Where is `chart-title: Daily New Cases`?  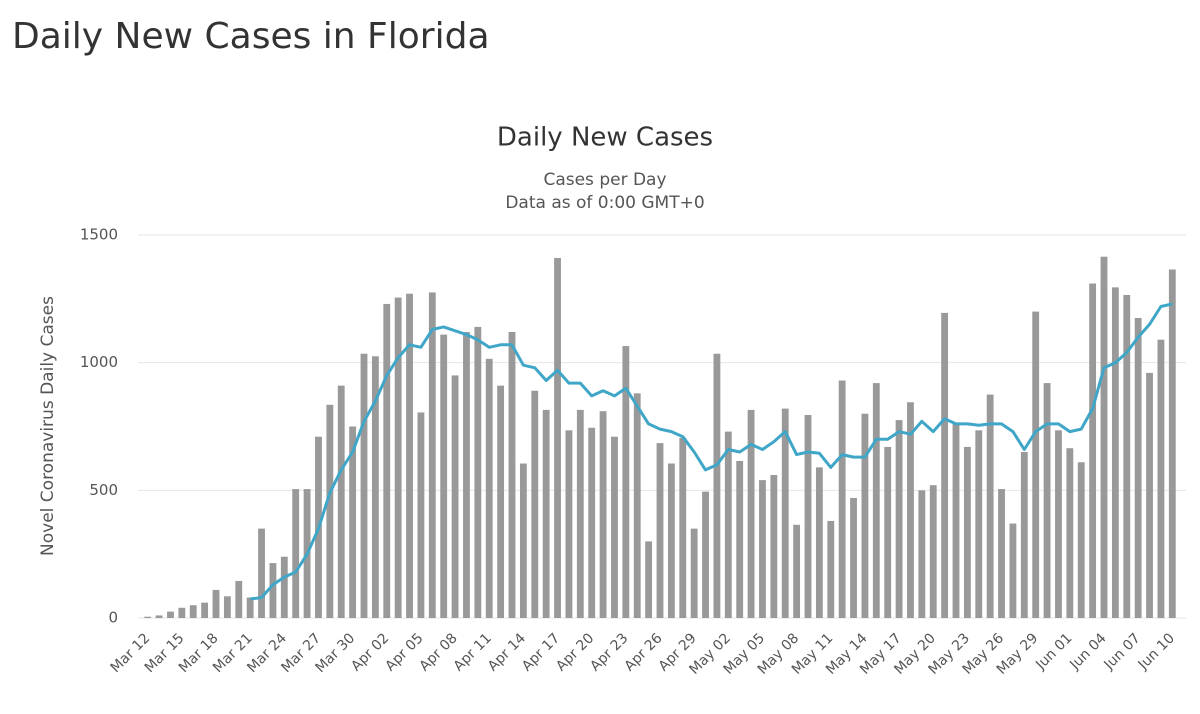
chart-title: Daily New Cases is located at coordinates (605, 138).